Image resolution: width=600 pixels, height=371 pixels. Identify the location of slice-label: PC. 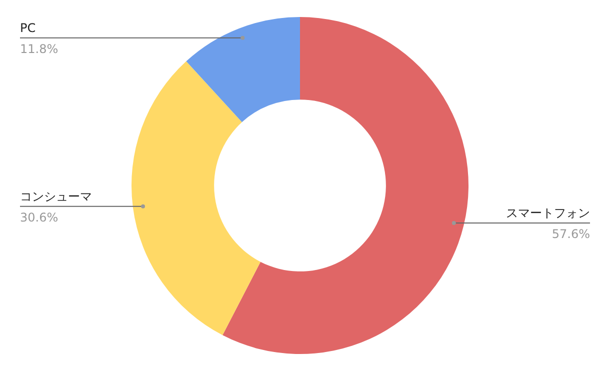
(28, 27).